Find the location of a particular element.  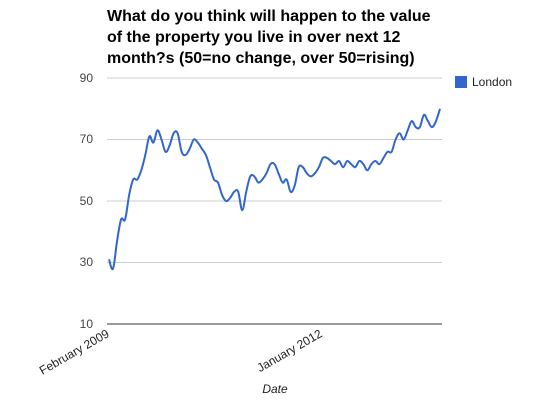

y-axis-tick-labels: 90 70 50 30 10 is located at coordinates (87, 201).